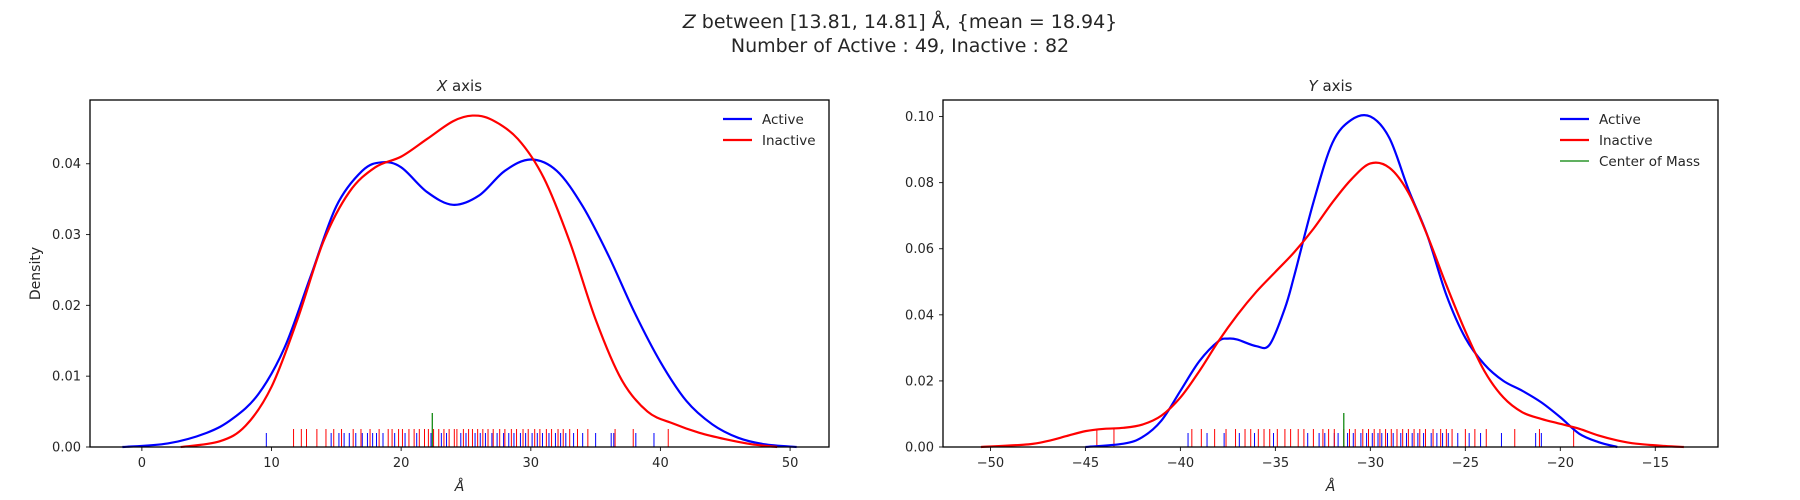 This screenshot has width=1800, height=500. Describe the element at coordinates (66, 377) in the screenshot. I see `y-tick-label: 0.01` at that location.